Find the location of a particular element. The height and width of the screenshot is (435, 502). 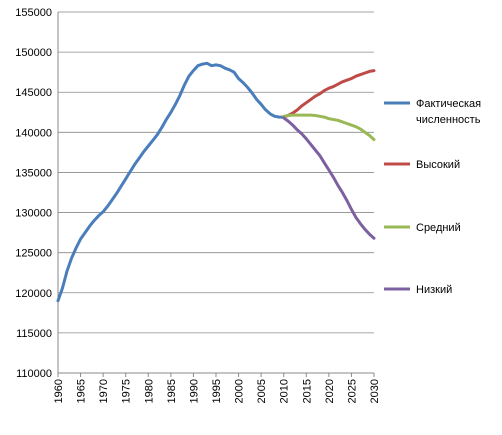

x-tick-label: 1985 is located at coordinates (172, 391).